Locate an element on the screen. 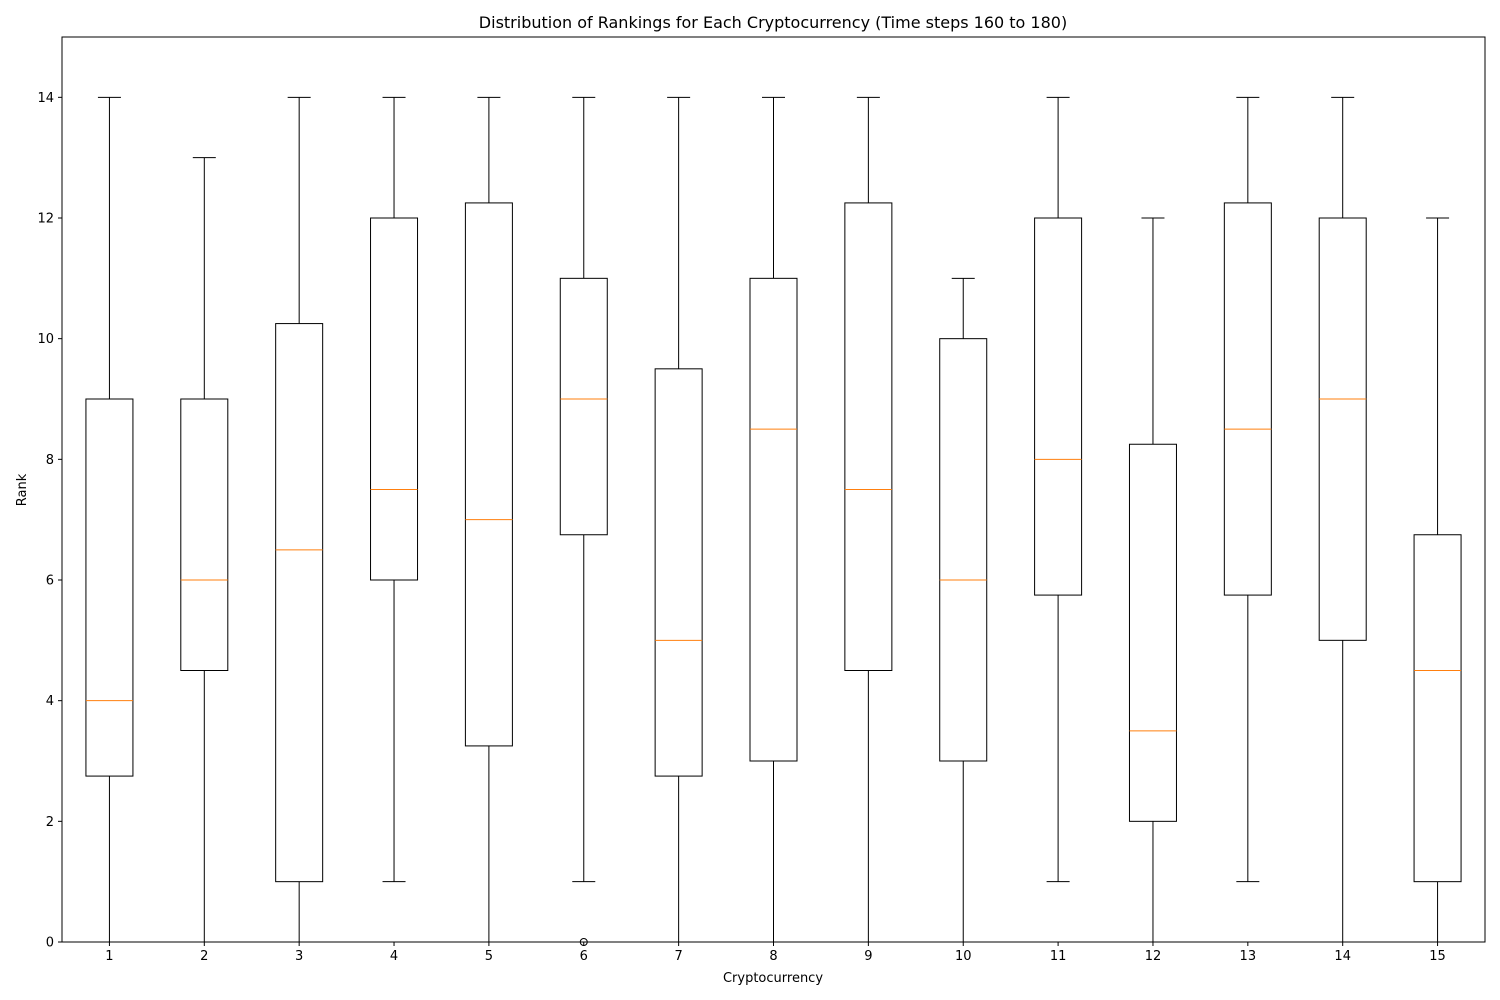 The image size is (1500, 1000). x-tick-label: 14 is located at coordinates (1342, 956).